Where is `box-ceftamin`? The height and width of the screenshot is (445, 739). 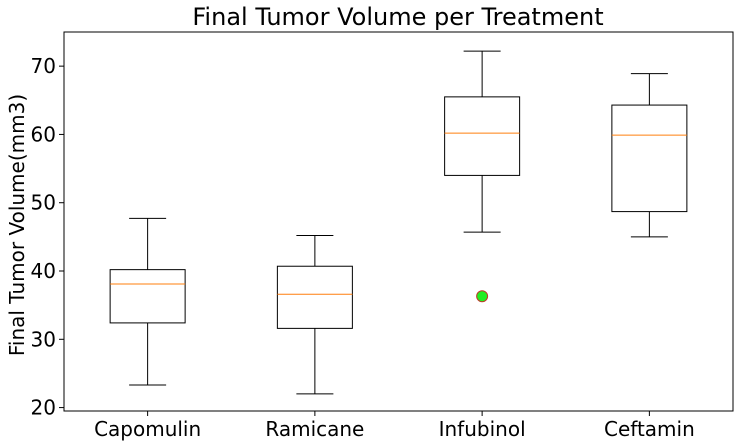 box-ceftamin is located at coordinates (649, 155).